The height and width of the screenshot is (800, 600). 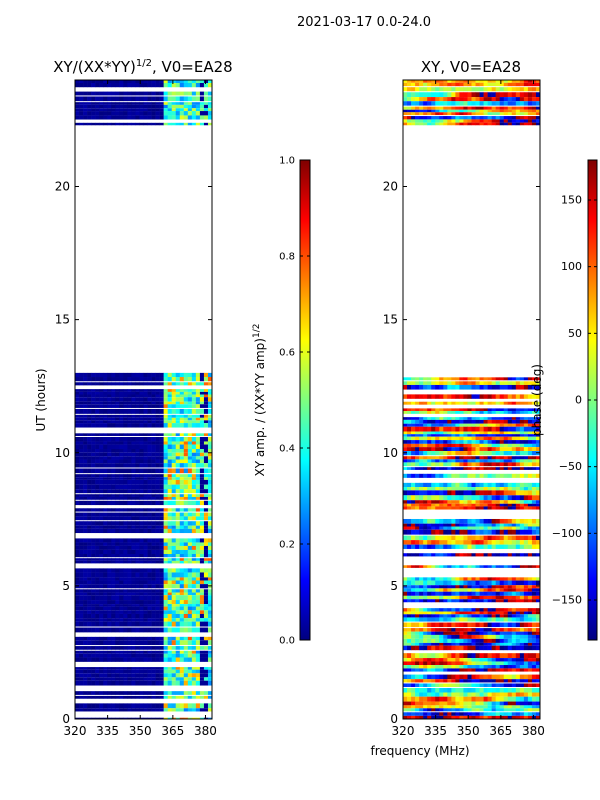 What do you see at coordinates (144, 439) in the screenshot?
I see `heatmap-row` at bounding box center [144, 439].